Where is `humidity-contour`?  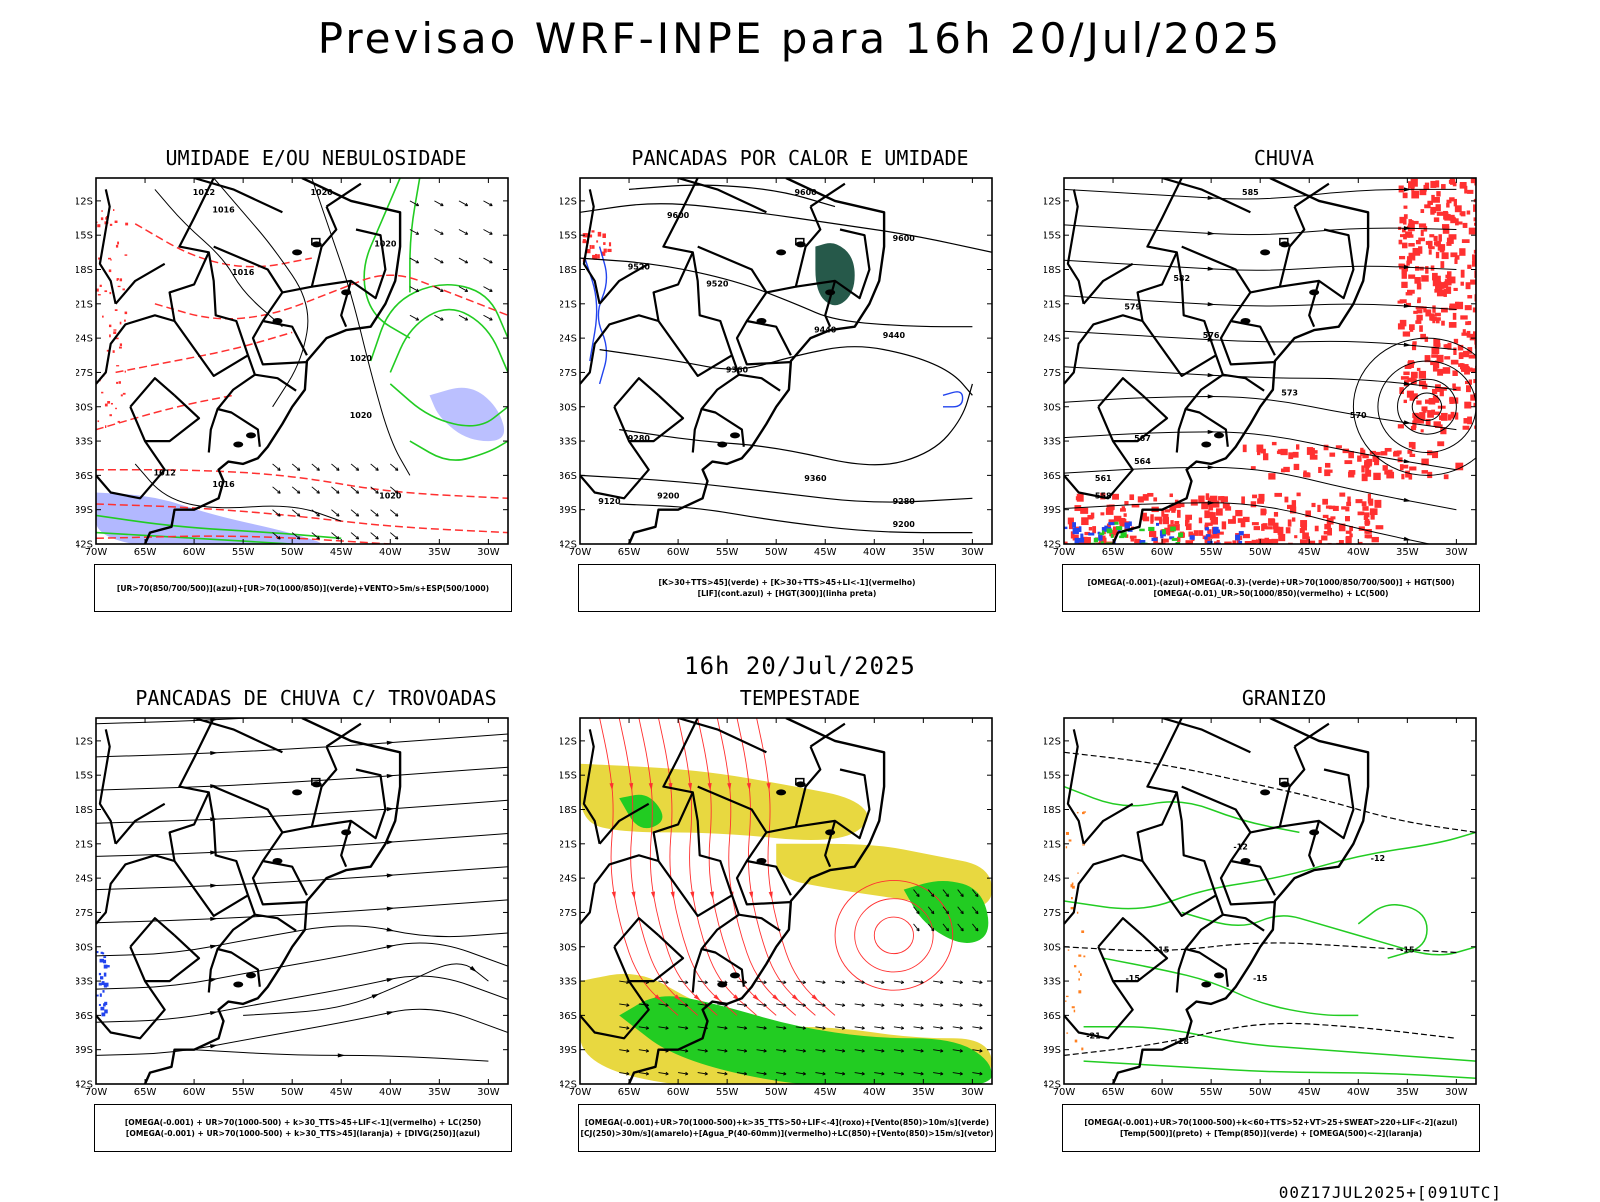
humidity-contour is located at coordinates (448, 405).